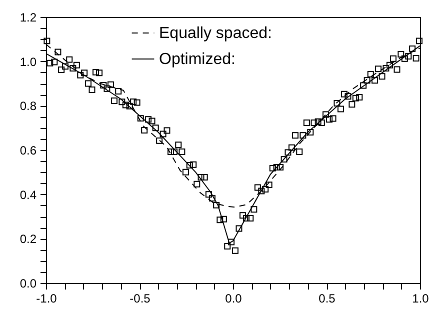 The width and height of the screenshot is (445, 325). I want to click on y-tick-label: 0.2, so click(28, 239).